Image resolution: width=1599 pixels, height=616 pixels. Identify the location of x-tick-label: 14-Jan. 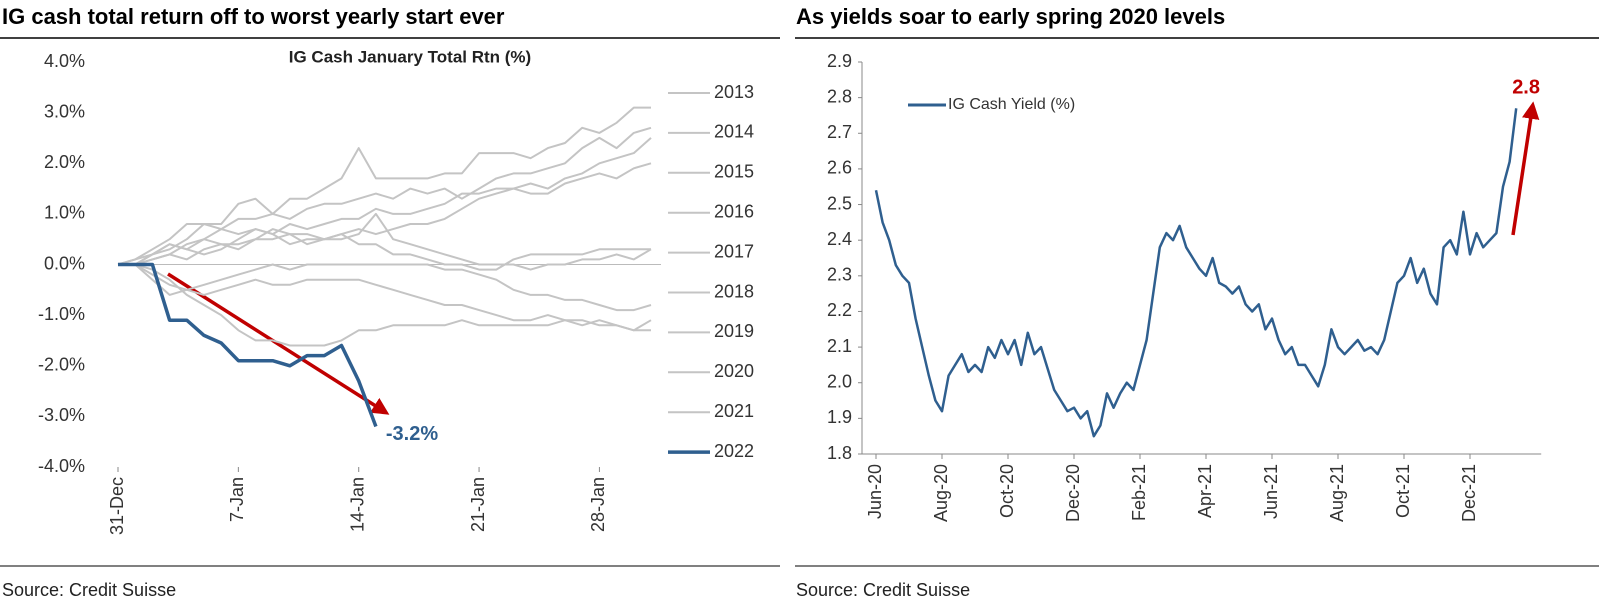
(357, 504).